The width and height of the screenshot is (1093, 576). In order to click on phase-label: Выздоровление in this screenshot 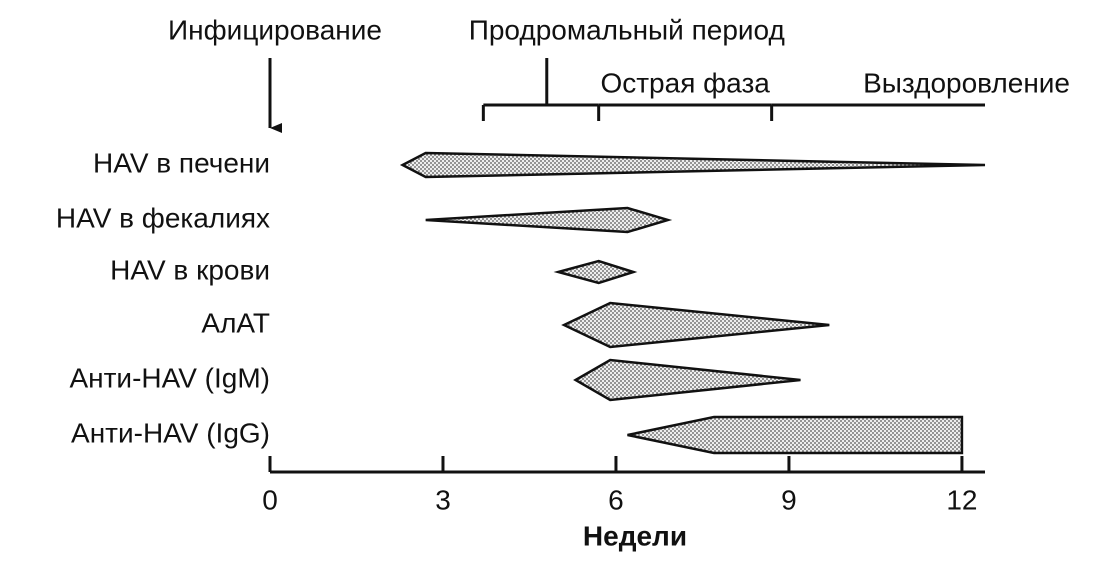, I will do `click(966, 82)`.